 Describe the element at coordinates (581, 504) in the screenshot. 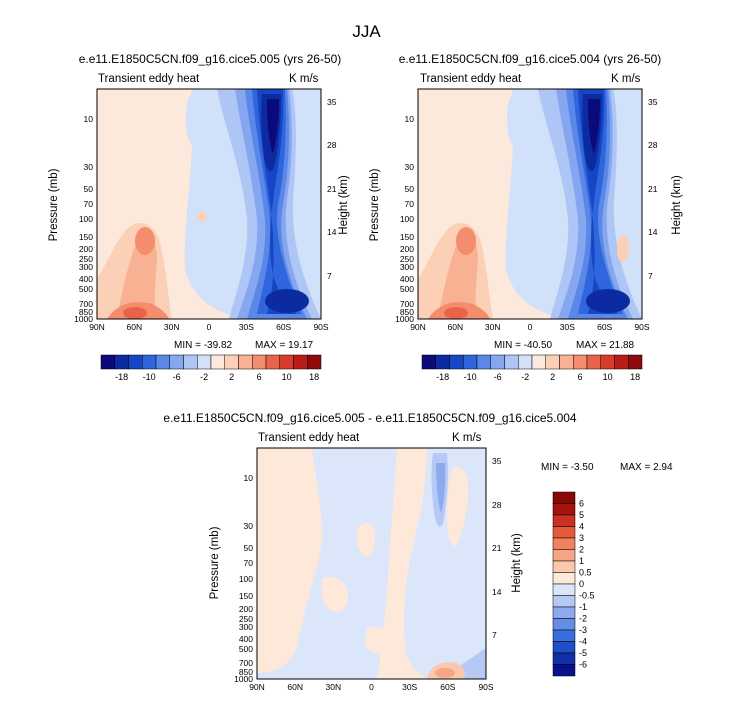

I see `colorbar-label: 6` at that location.